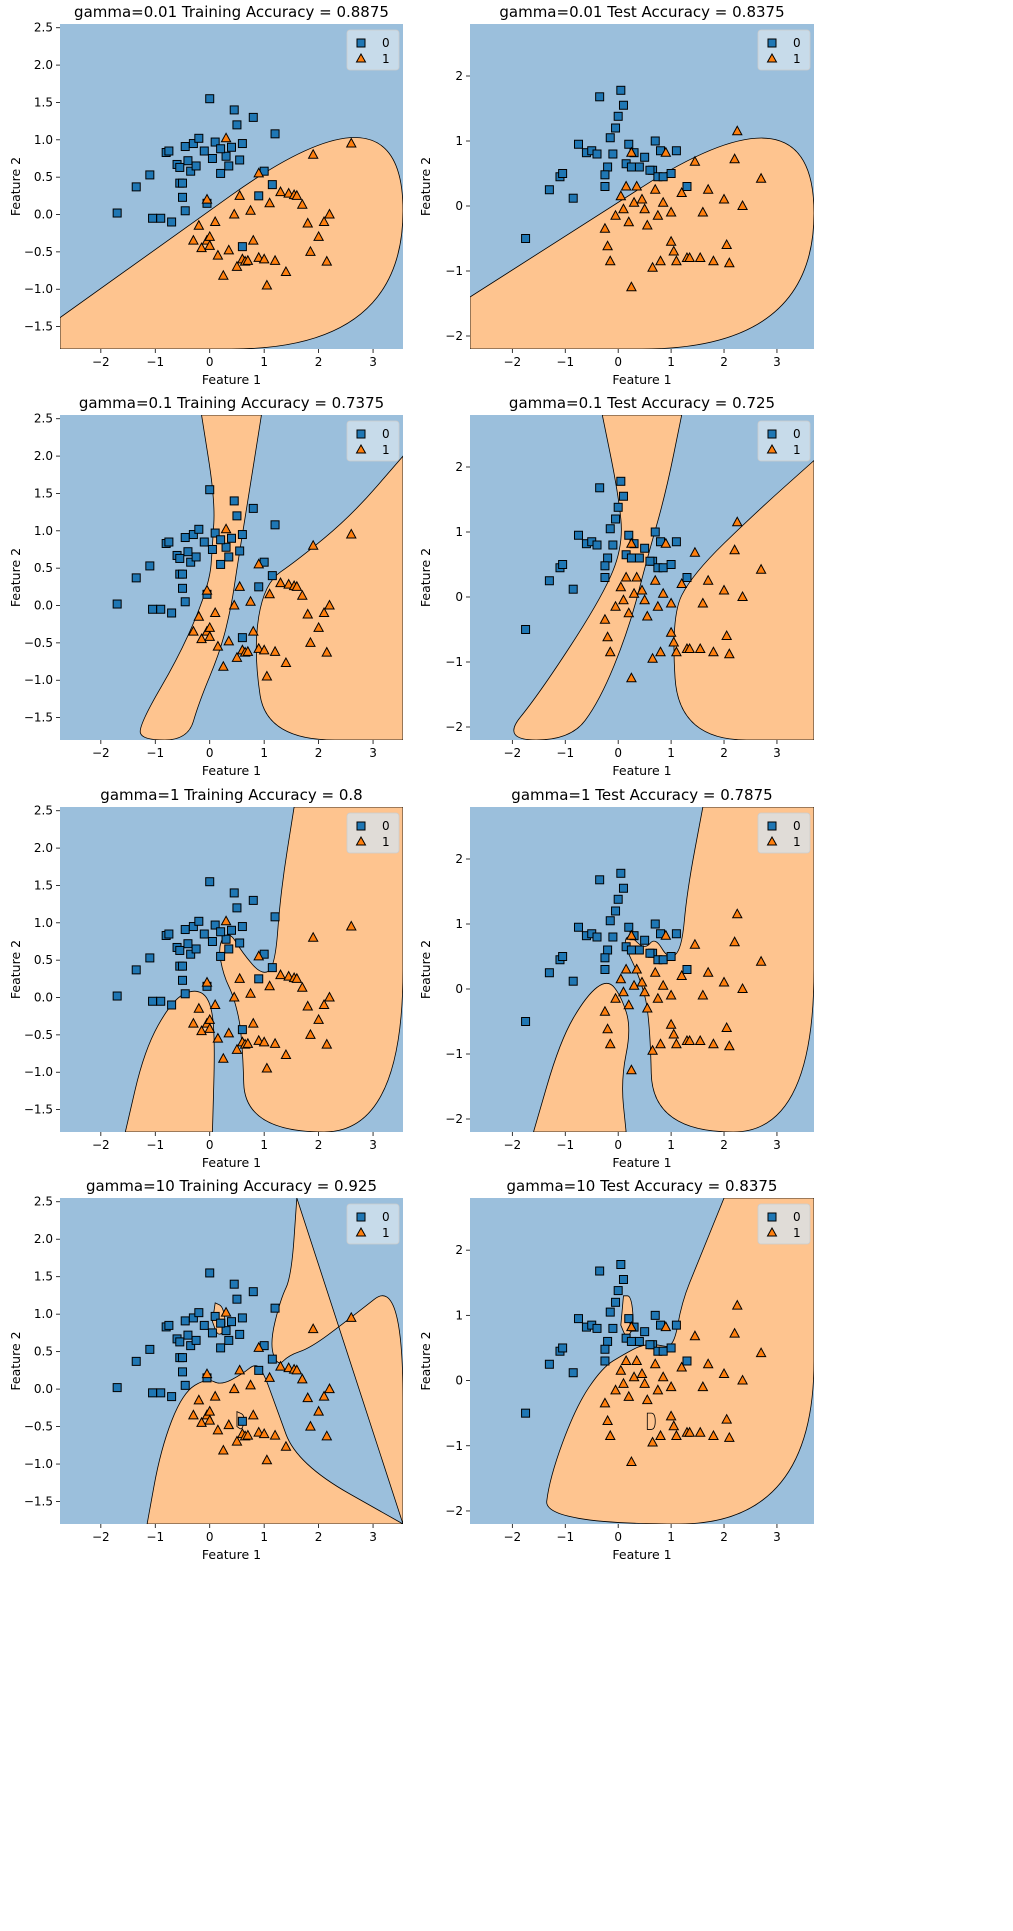 Image resolution: width=1013 pixels, height=1931 pixels. Describe the element at coordinates (459, 597) in the screenshot. I see `y-tick-label: 0` at that location.